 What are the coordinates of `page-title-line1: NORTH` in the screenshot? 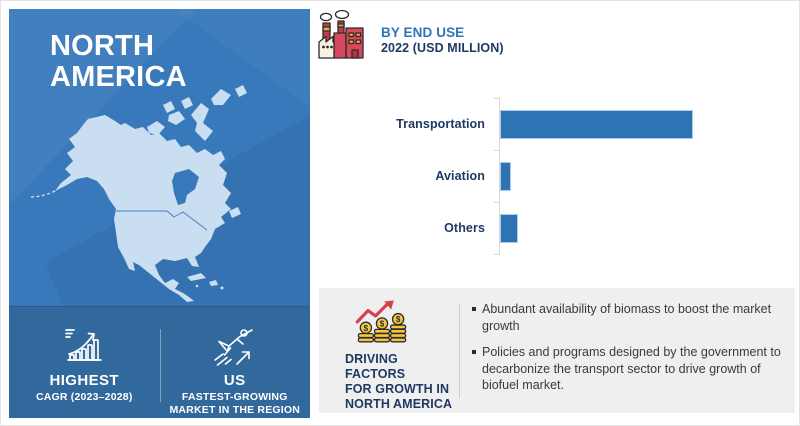 It's located at (102, 46).